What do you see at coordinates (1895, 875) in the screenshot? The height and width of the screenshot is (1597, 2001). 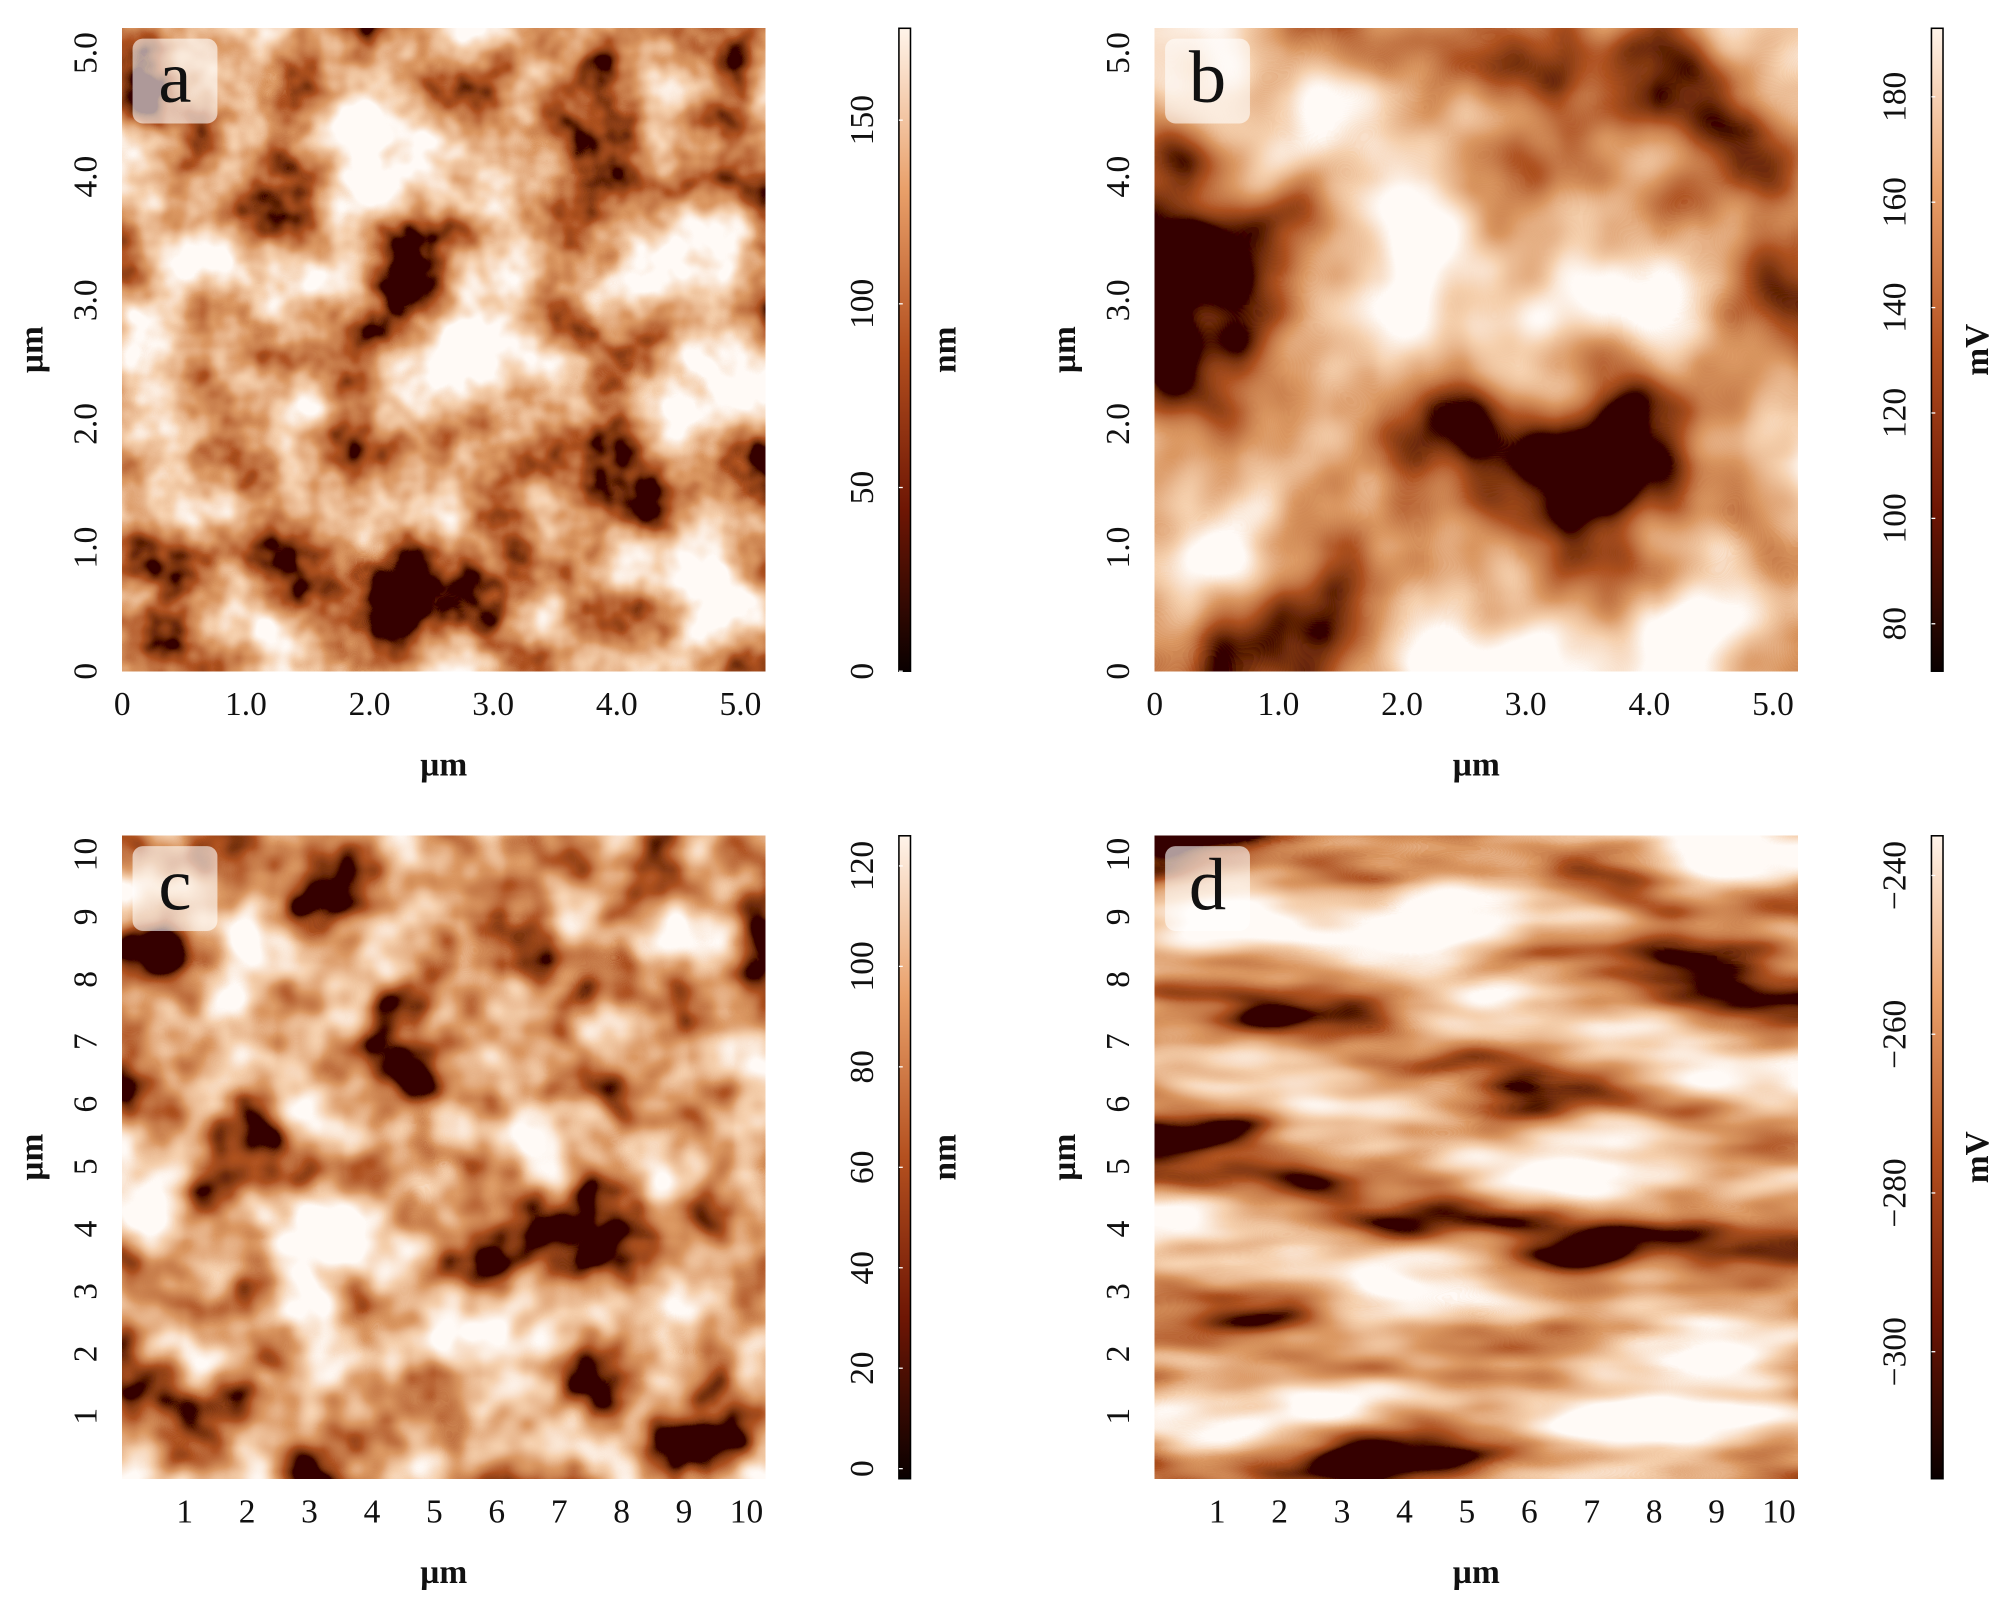 I see `colorbar-tick-label: −240` at bounding box center [1895, 875].